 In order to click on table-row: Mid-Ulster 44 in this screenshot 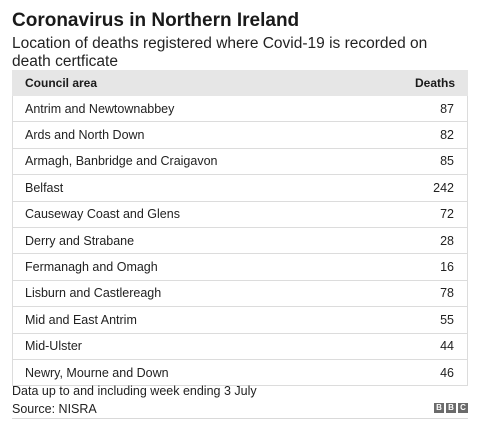, I will do `click(240, 347)`.